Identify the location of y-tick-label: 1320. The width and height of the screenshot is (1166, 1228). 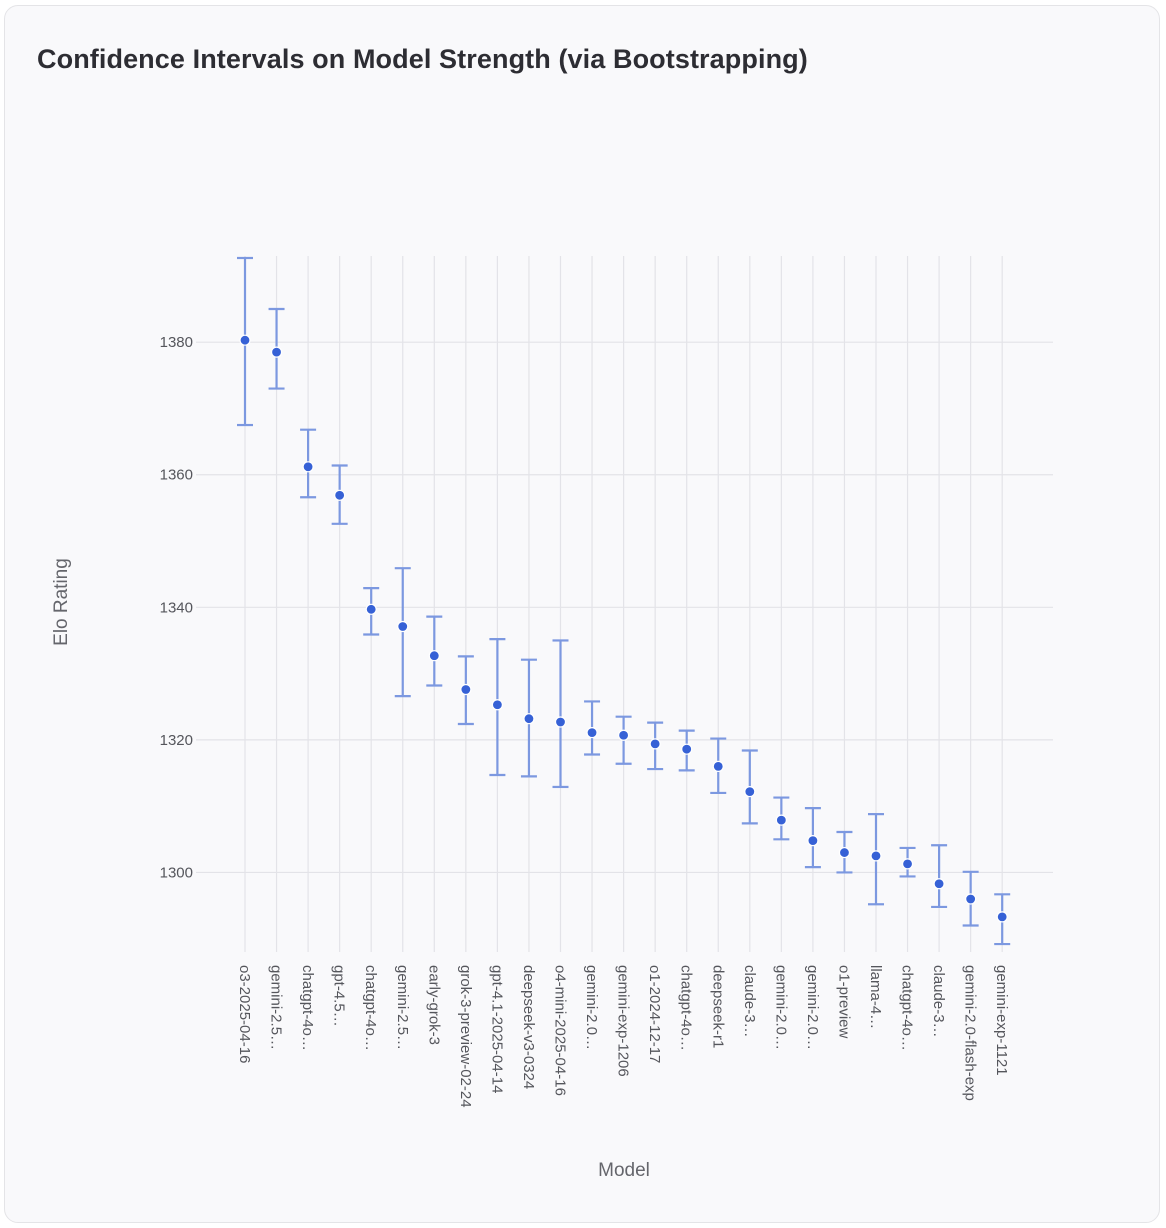
(176, 740).